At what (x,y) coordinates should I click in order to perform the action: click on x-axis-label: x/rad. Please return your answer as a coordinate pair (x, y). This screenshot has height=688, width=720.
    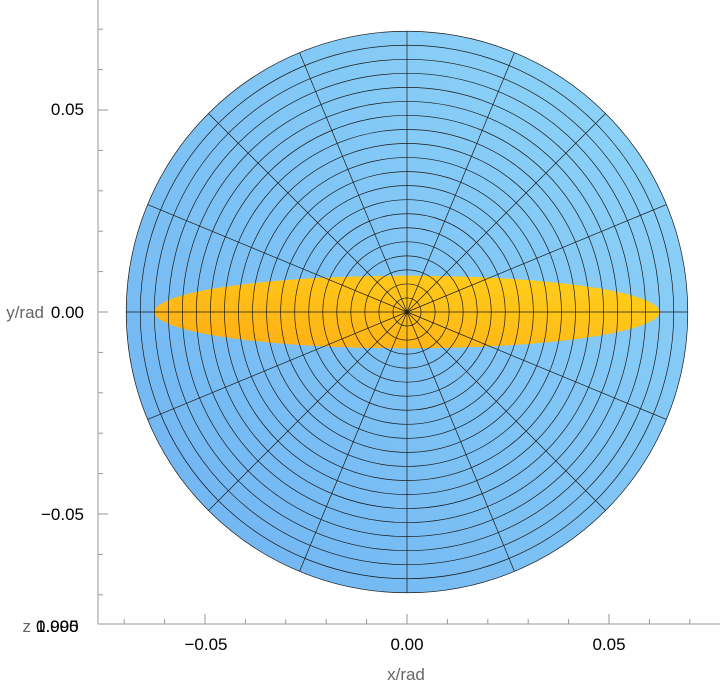
    Looking at the image, I should click on (406, 674).